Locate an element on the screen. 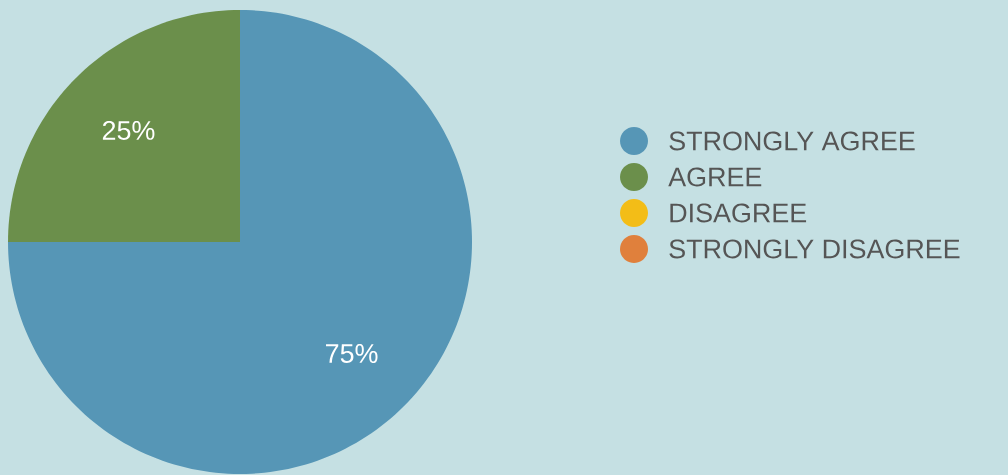  legend-label: AGREE is located at coordinates (715, 177).